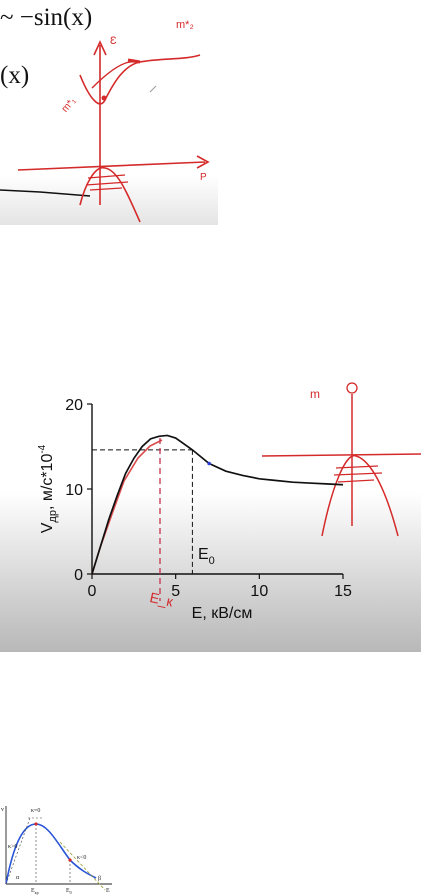  Describe the element at coordinates (110, 195) in the screenshot. I see `lower-parabola` at that location.